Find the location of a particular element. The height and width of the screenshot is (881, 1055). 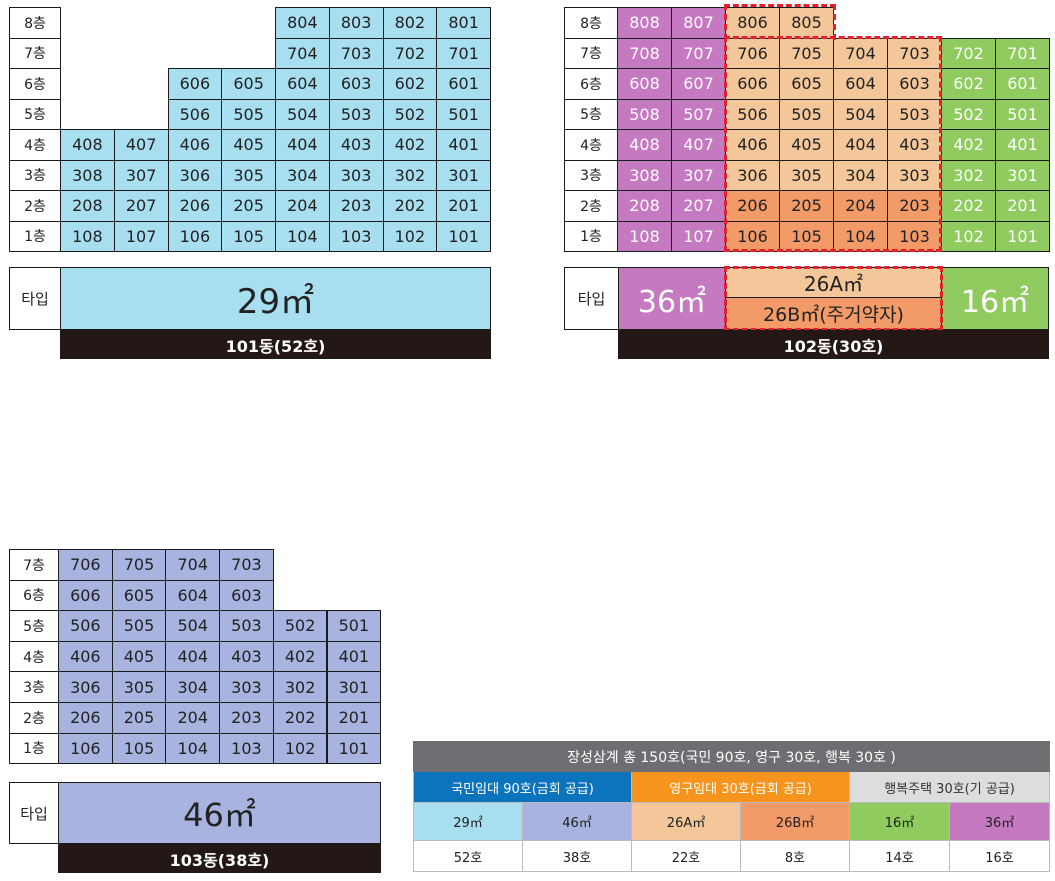

unit-cell: 402 is located at coordinates (410, 145).